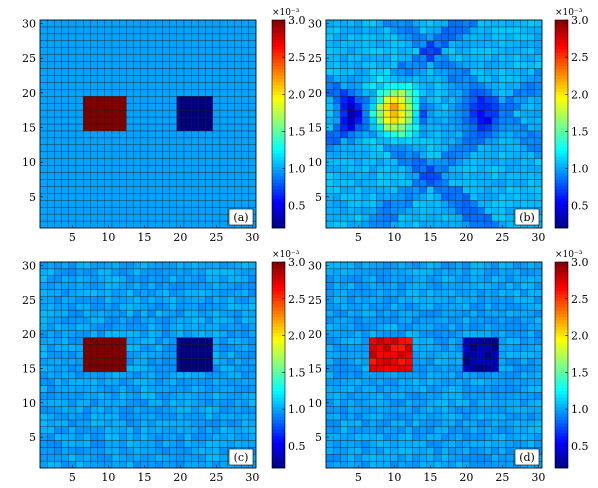 The width and height of the screenshot is (598, 488). What do you see at coordinates (252, 237) in the screenshot?
I see `x-tick-label: 30` at bounding box center [252, 237].